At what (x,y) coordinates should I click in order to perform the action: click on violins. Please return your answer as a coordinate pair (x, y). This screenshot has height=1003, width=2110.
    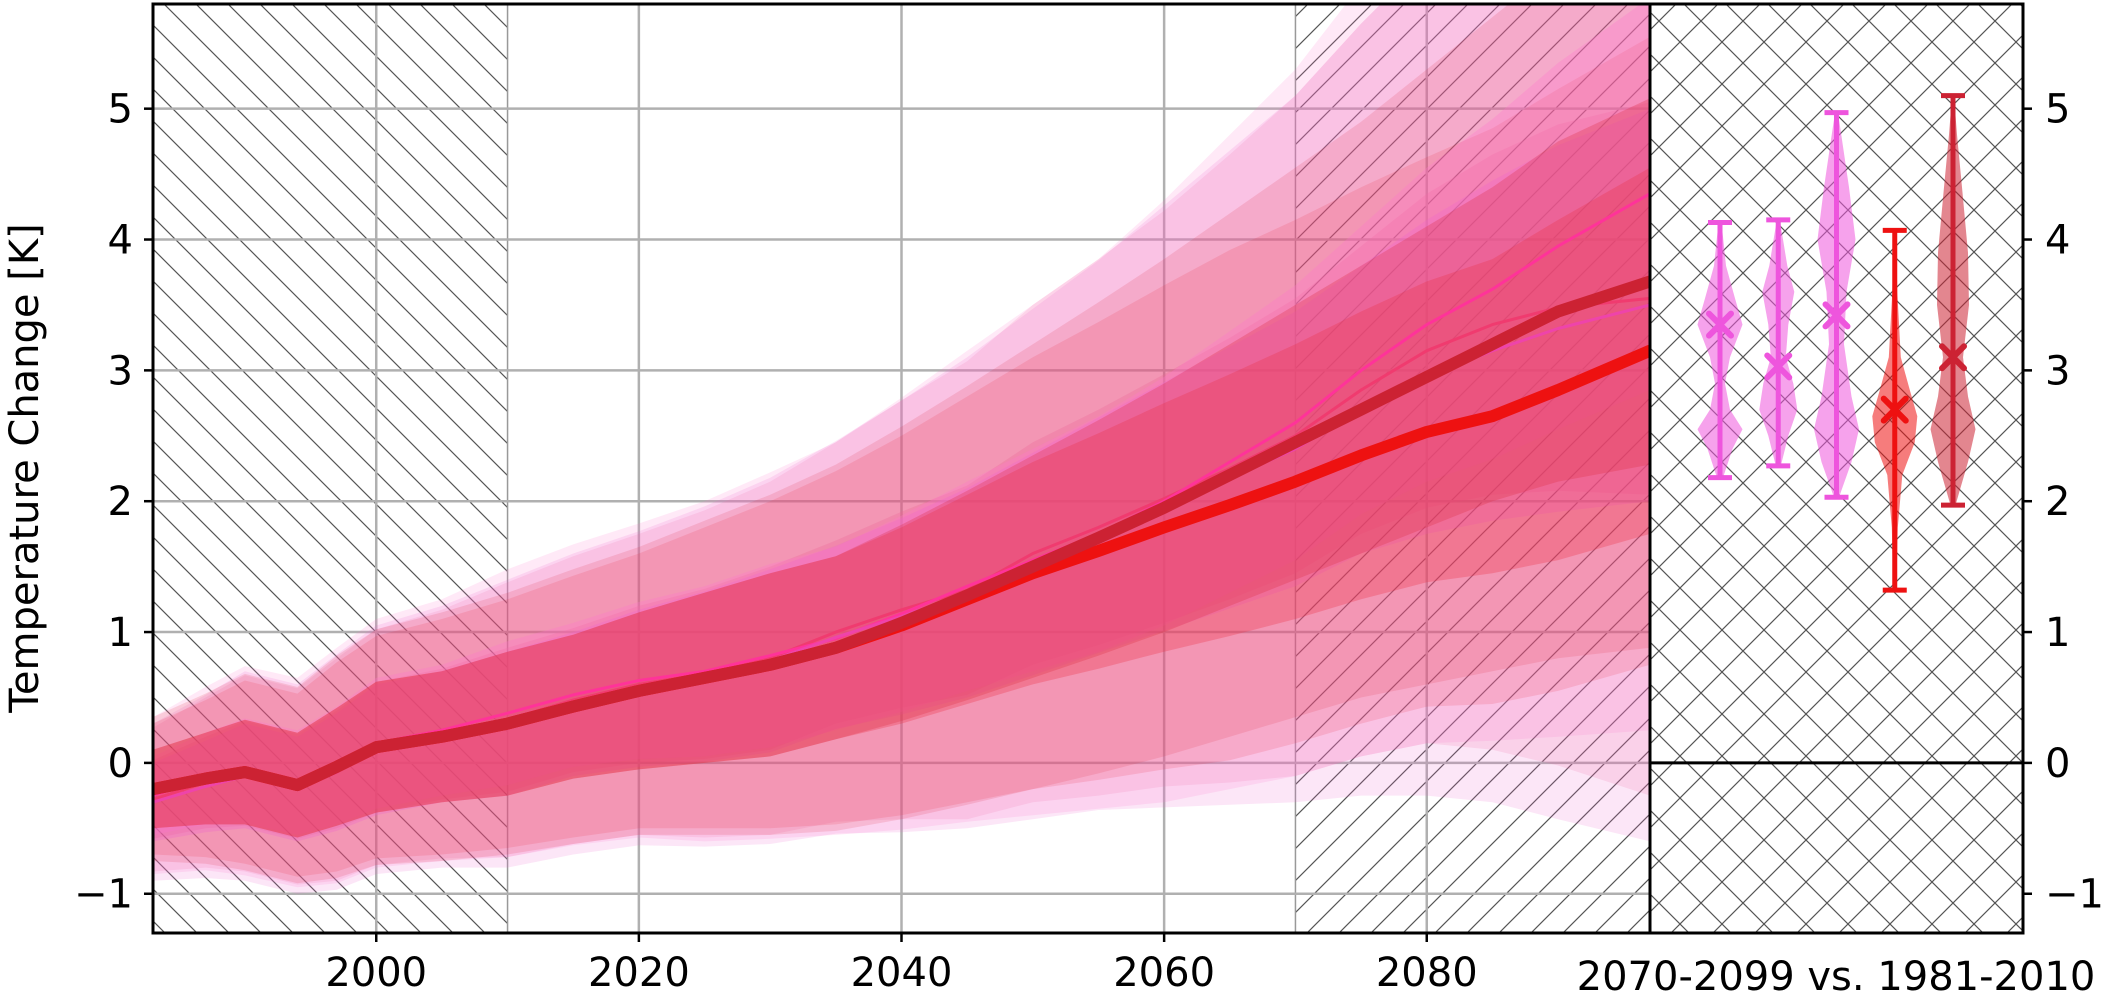
    Looking at the image, I should click on (1836, 343).